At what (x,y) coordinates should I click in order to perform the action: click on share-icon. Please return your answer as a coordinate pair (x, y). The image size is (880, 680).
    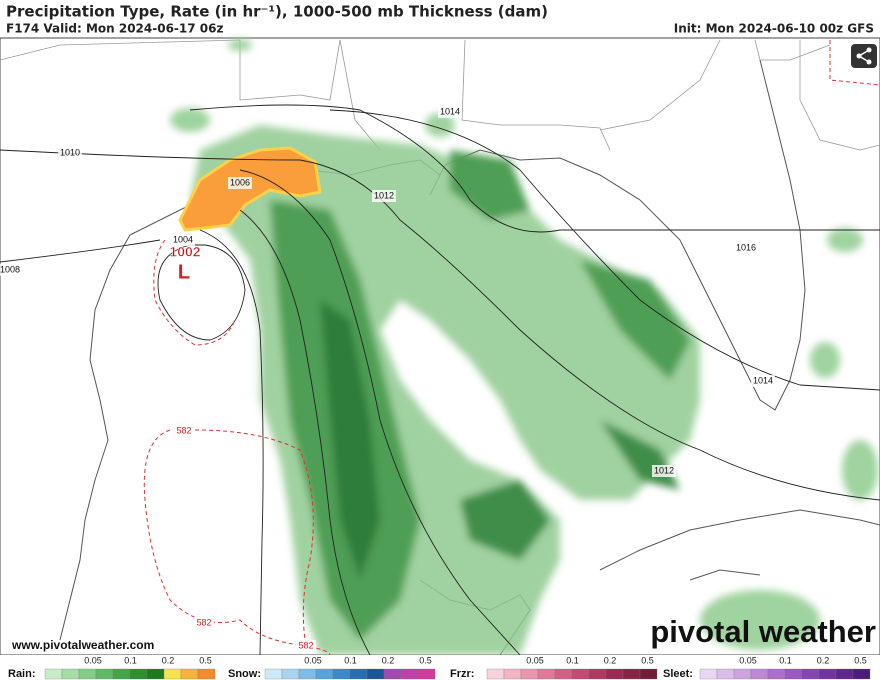
    Looking at the image, I should click on (864, 56).